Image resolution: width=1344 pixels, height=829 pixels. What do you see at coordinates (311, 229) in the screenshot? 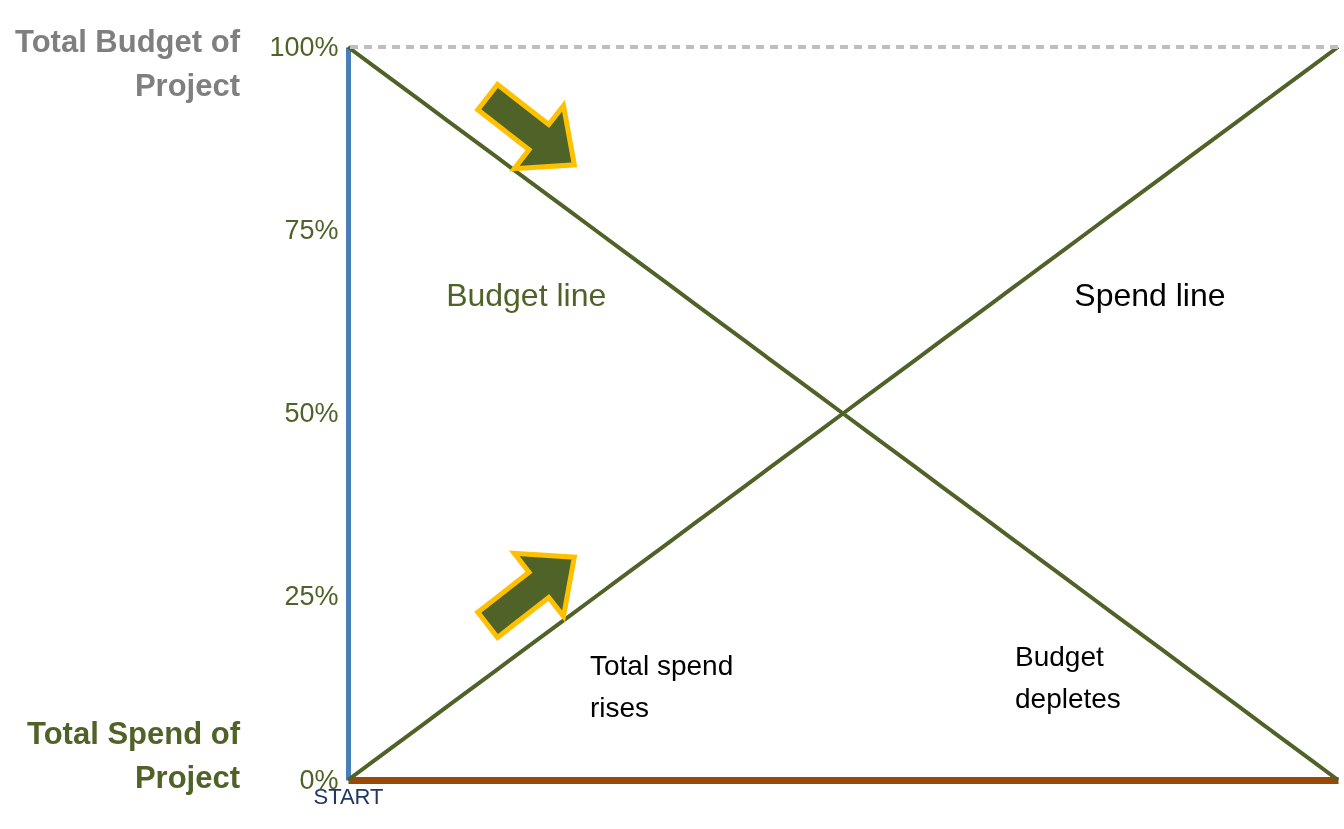
I see `y-tick-label: 75%` at bounding box center [311, 229].